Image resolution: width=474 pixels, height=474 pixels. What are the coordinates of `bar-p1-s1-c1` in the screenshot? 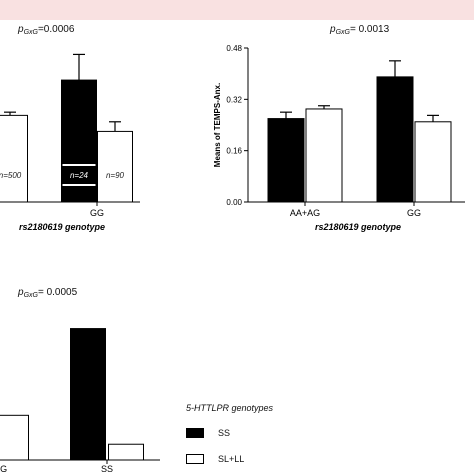 It's located at (433, 162).